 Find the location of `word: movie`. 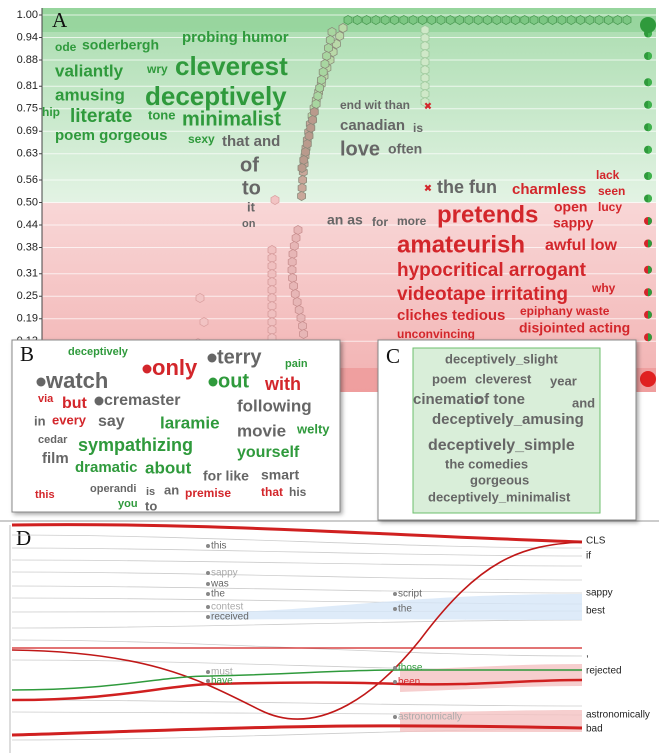

word: movie is located at coordinates (261, 430).